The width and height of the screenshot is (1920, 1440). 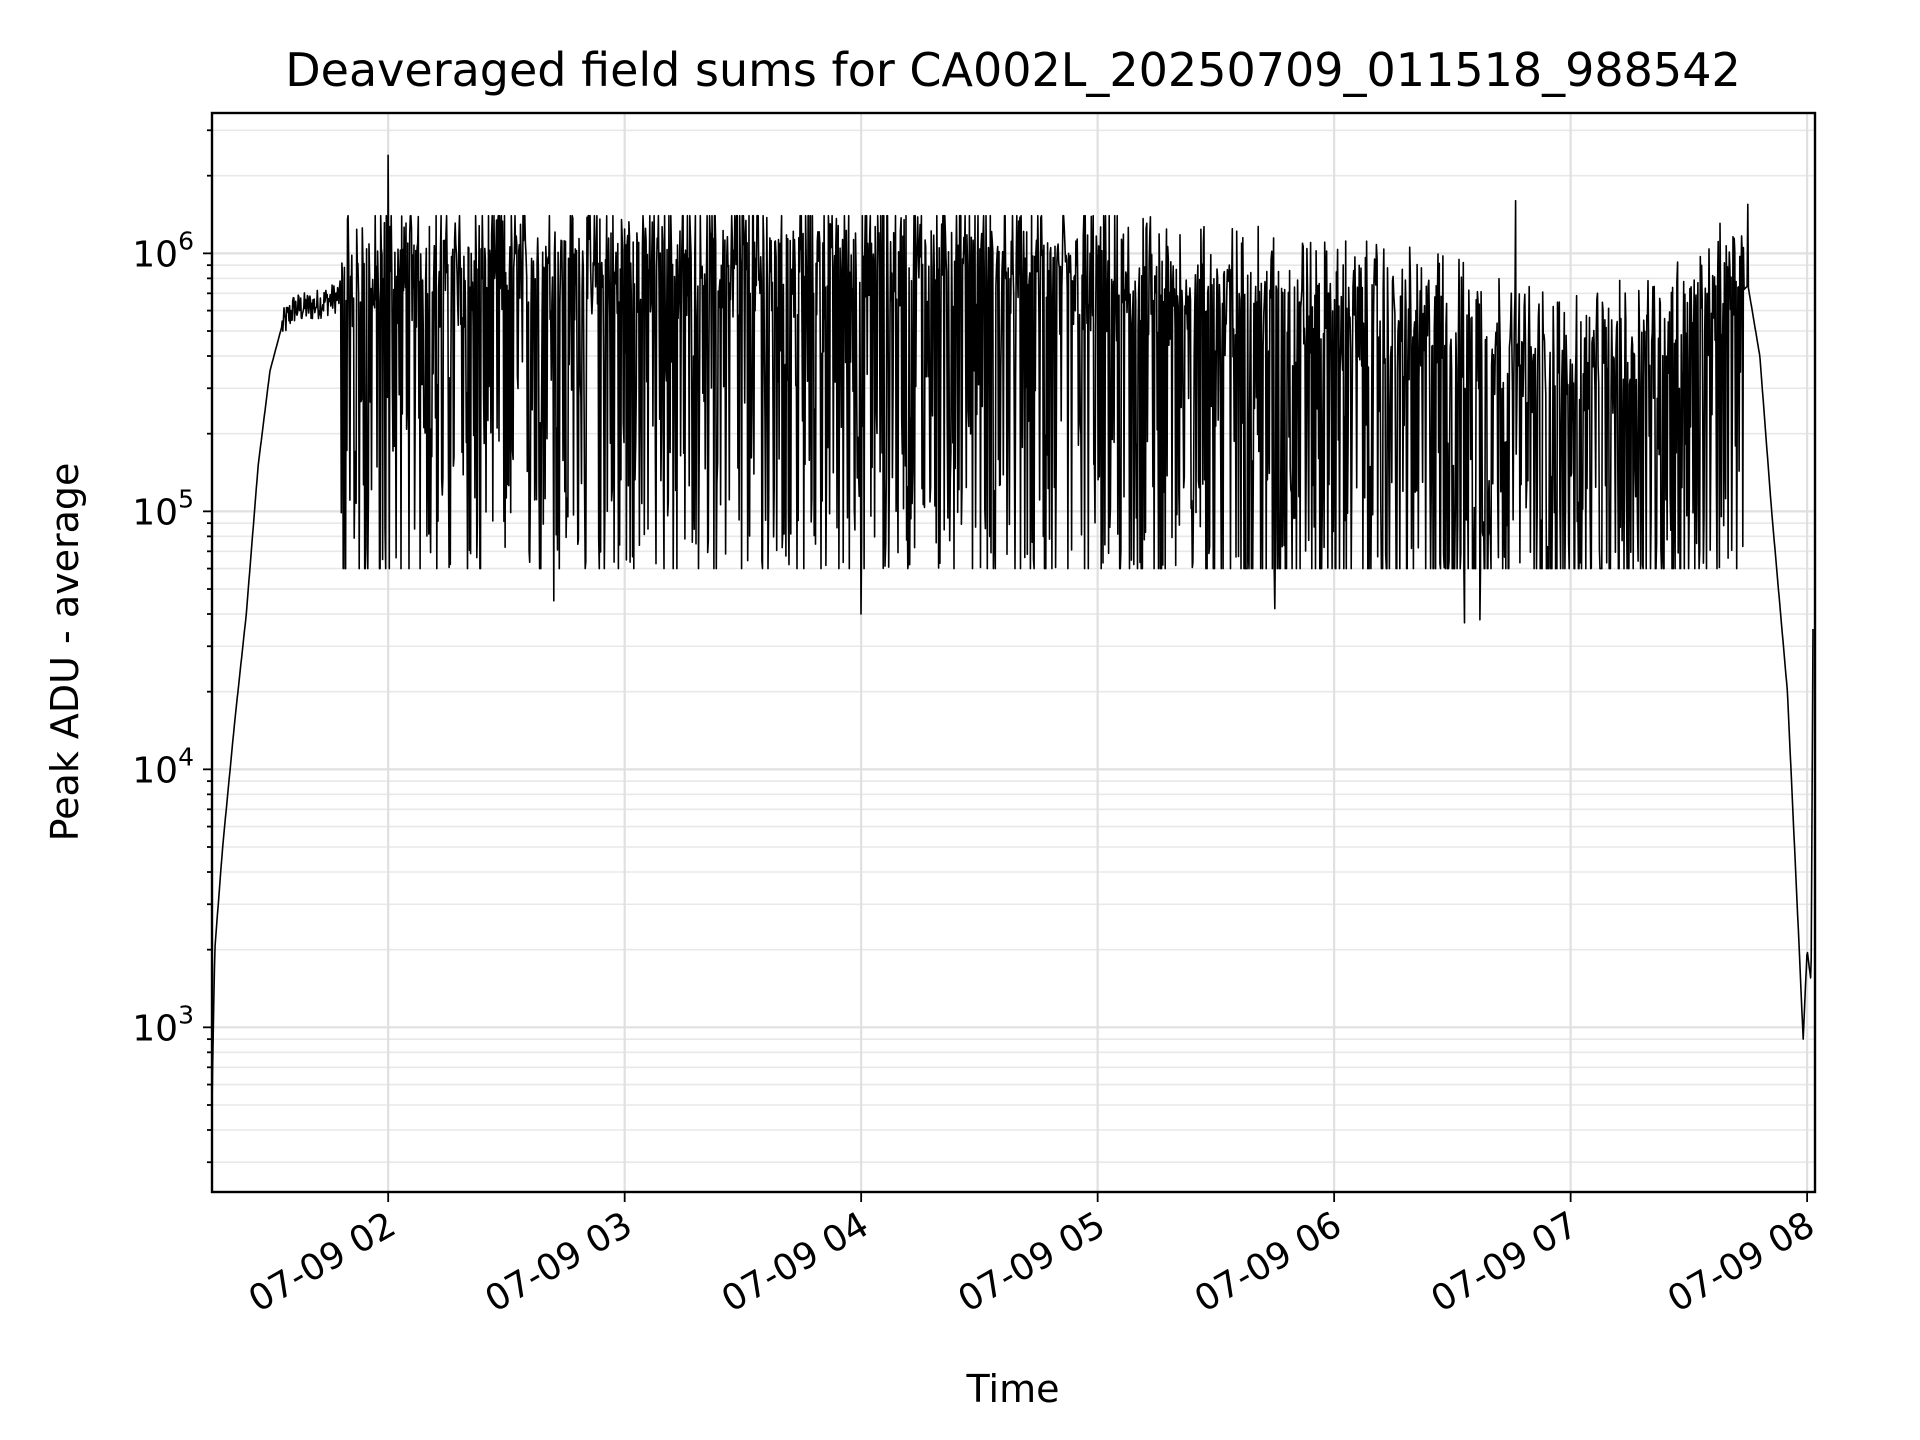 What do you see at coordinates (172, 646) in the screenshot?
I see `y-axis: 10³ 10⁴ 10⁵ 10⁶` at bounding box center [172, 646].